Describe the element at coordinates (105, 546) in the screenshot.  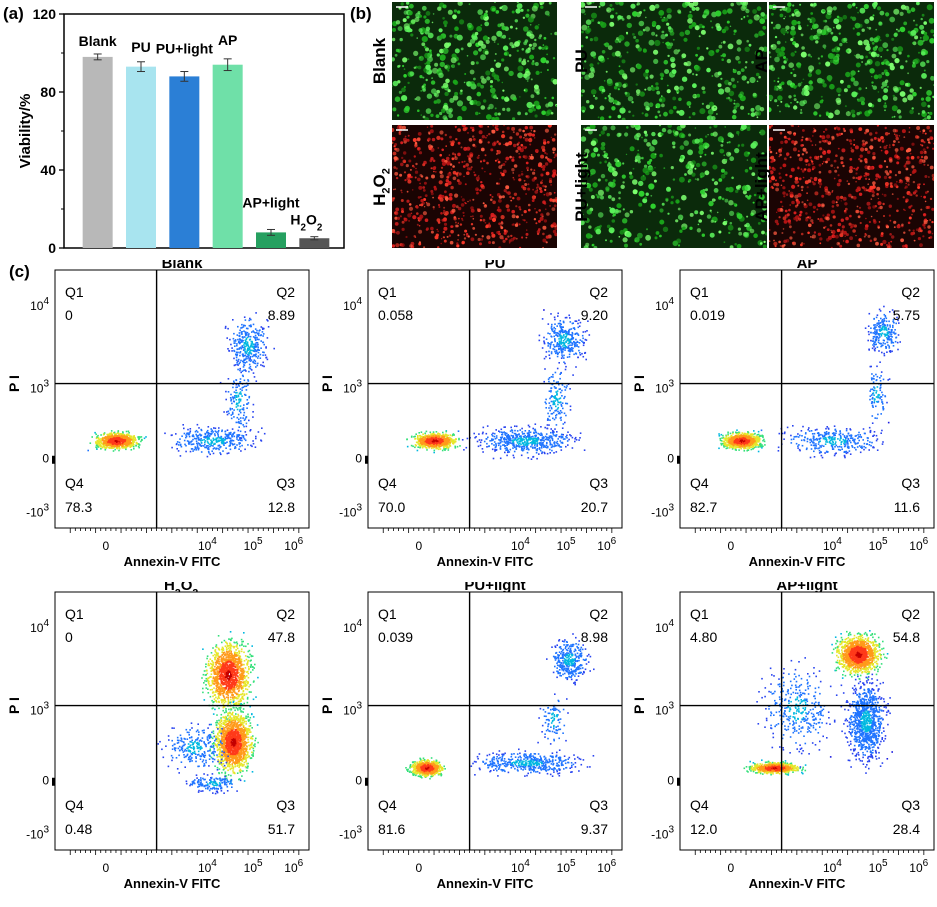
I see `x-tick-label: 0` at that location.